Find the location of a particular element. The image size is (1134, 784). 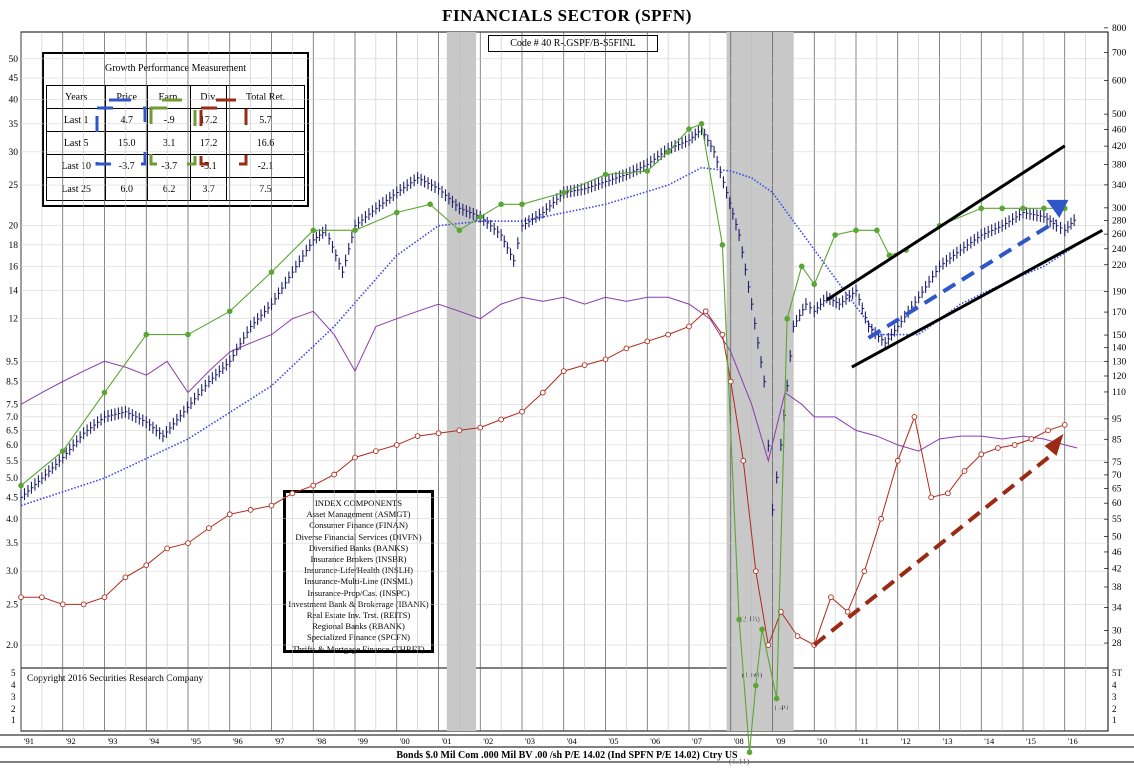

y-tick-label-right: 75 is located at coordinates (1117, 463).